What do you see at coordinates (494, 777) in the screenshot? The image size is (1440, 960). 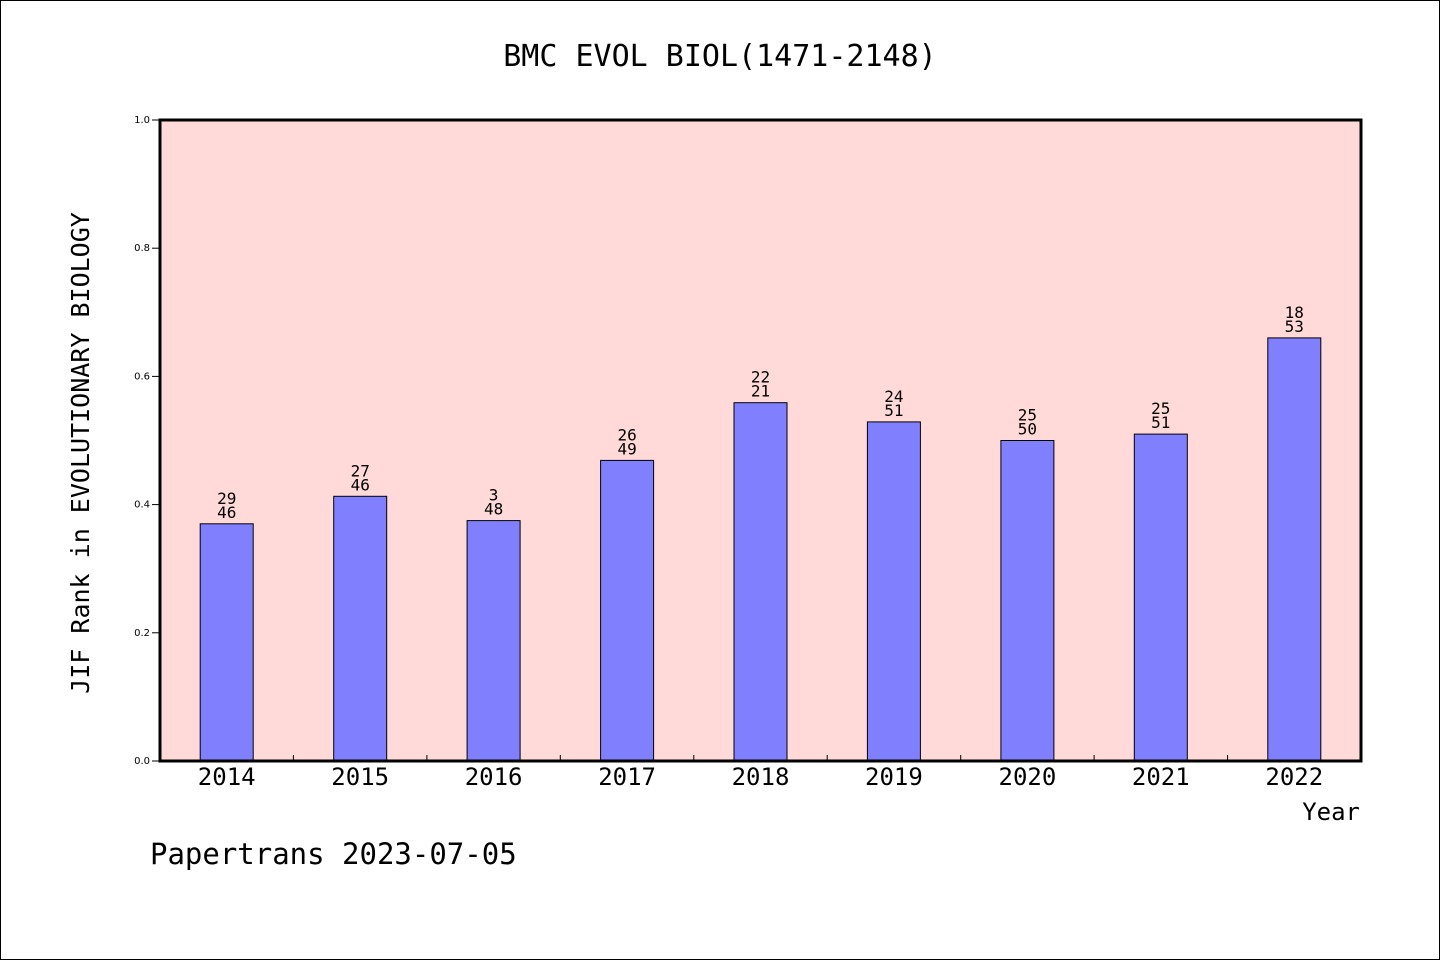 I see `x-tick-label-2016: 2016` at bounding box center [494, 777].